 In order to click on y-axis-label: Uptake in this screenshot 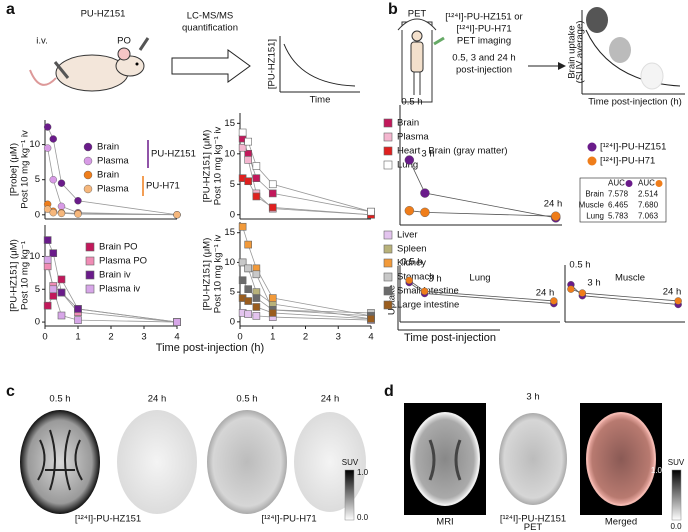, I will do `click(392, 300)`.